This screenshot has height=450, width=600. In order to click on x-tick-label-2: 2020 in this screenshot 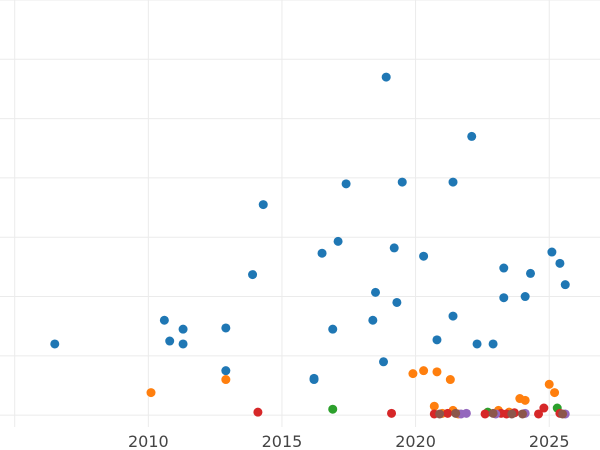, I will do `click(415, 441)`.